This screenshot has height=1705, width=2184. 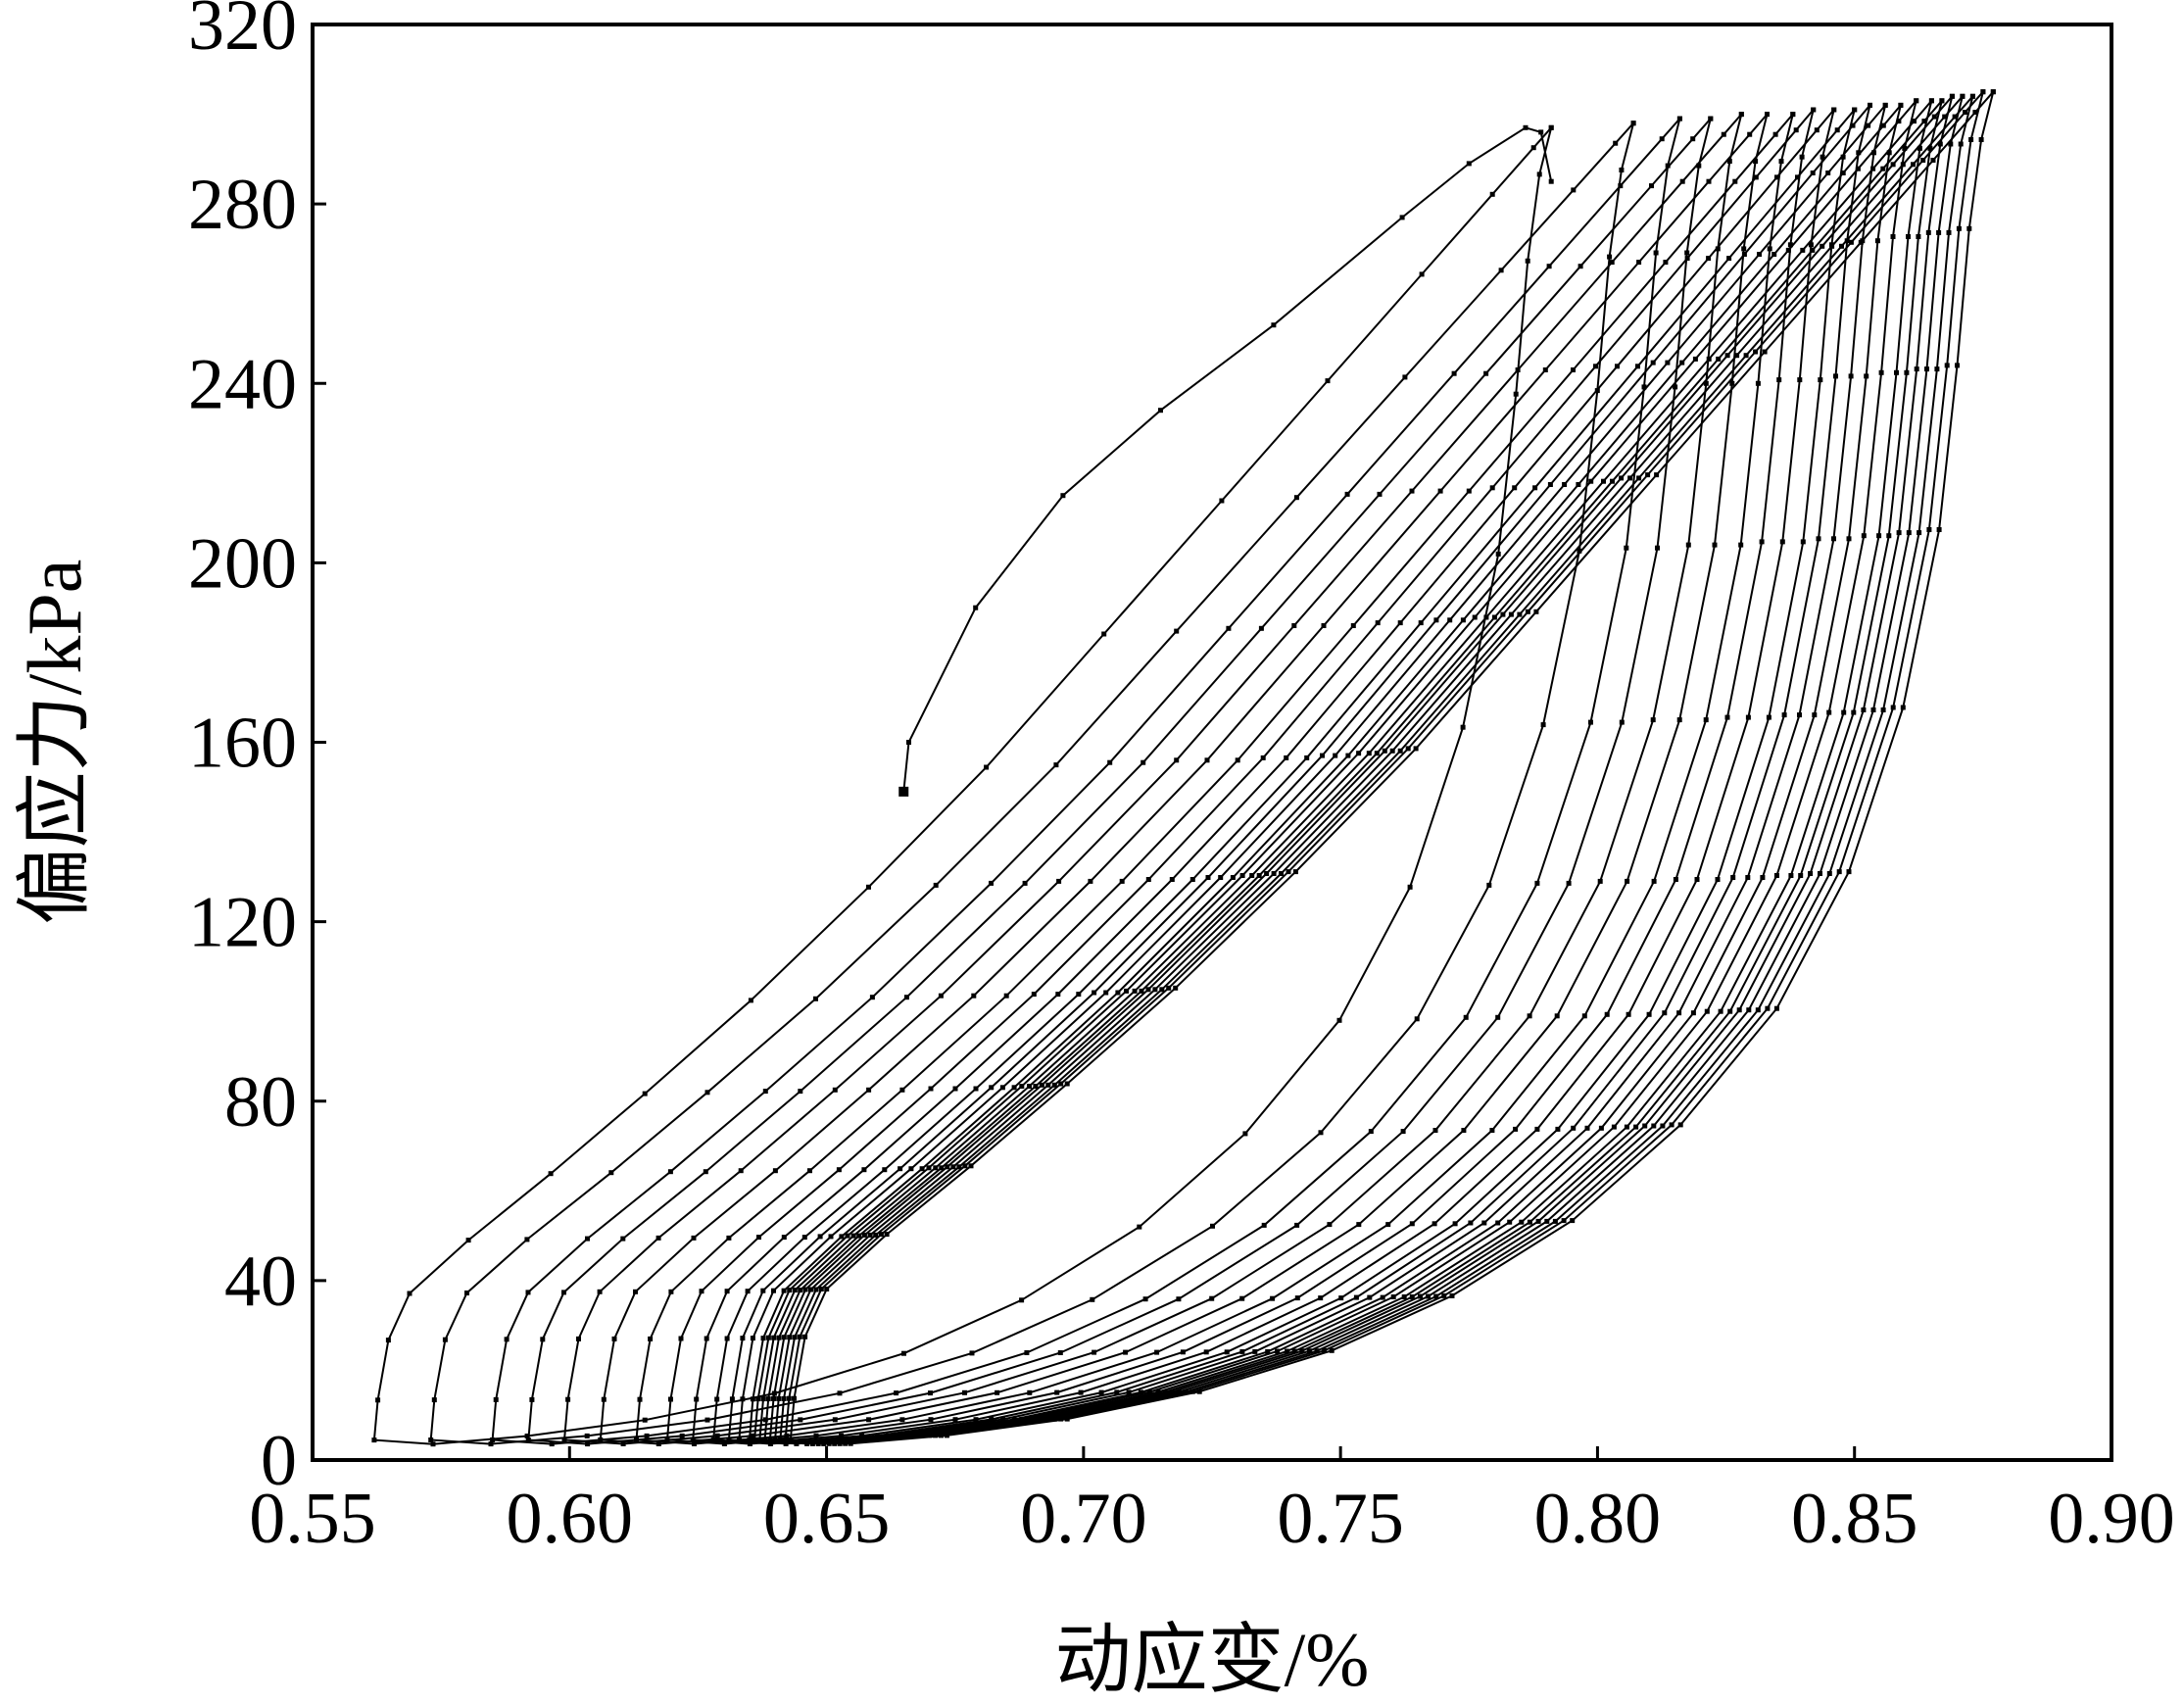 I want to click on y-tick-label: 280, so click(x=242, y=205).